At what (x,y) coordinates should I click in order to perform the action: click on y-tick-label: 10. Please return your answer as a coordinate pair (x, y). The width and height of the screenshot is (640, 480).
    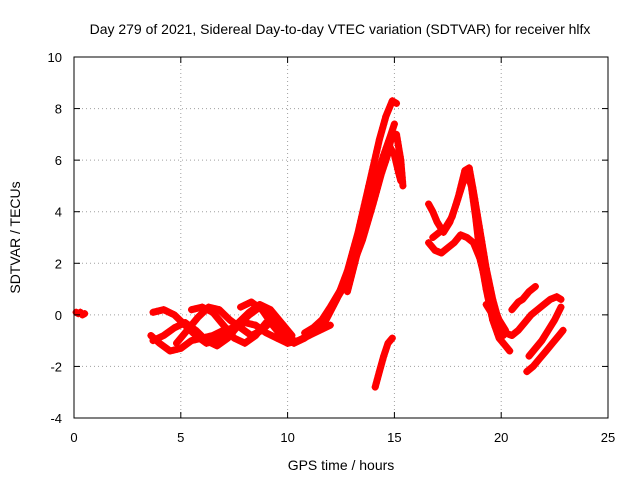
    Looking at the image, I should click on (55, 57).